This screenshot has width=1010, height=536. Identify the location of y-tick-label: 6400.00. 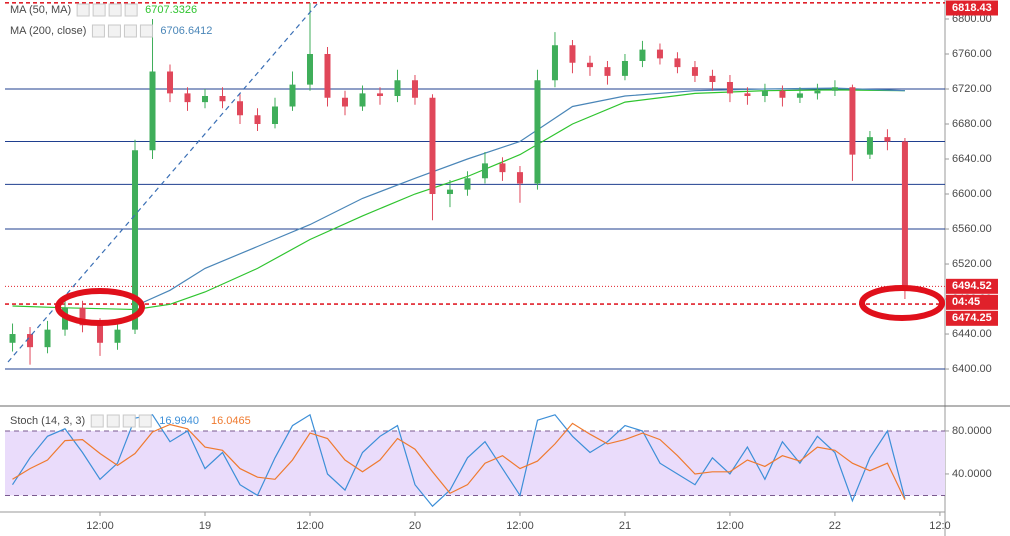
(972, 369).